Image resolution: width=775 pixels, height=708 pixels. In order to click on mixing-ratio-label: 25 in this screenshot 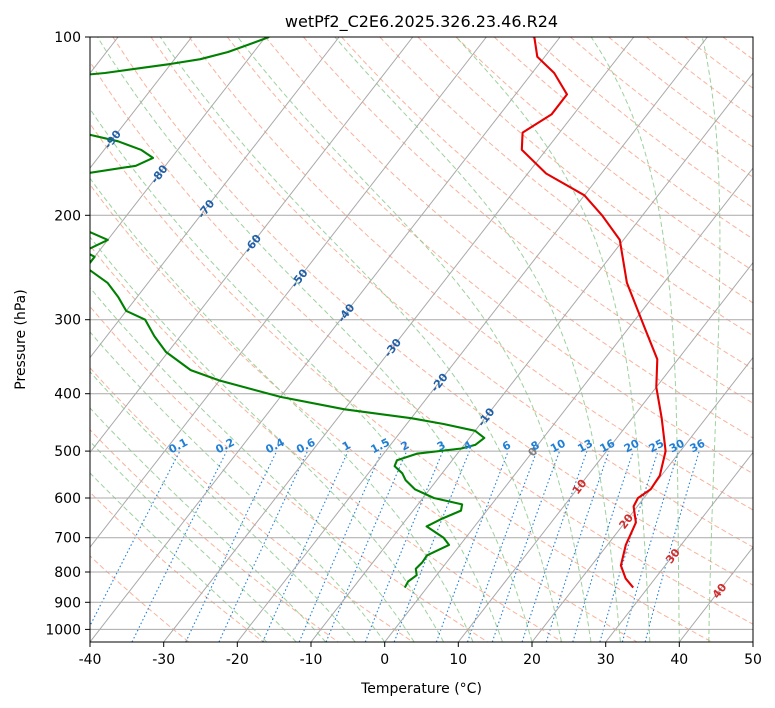, I will do `click(657, 446)`.